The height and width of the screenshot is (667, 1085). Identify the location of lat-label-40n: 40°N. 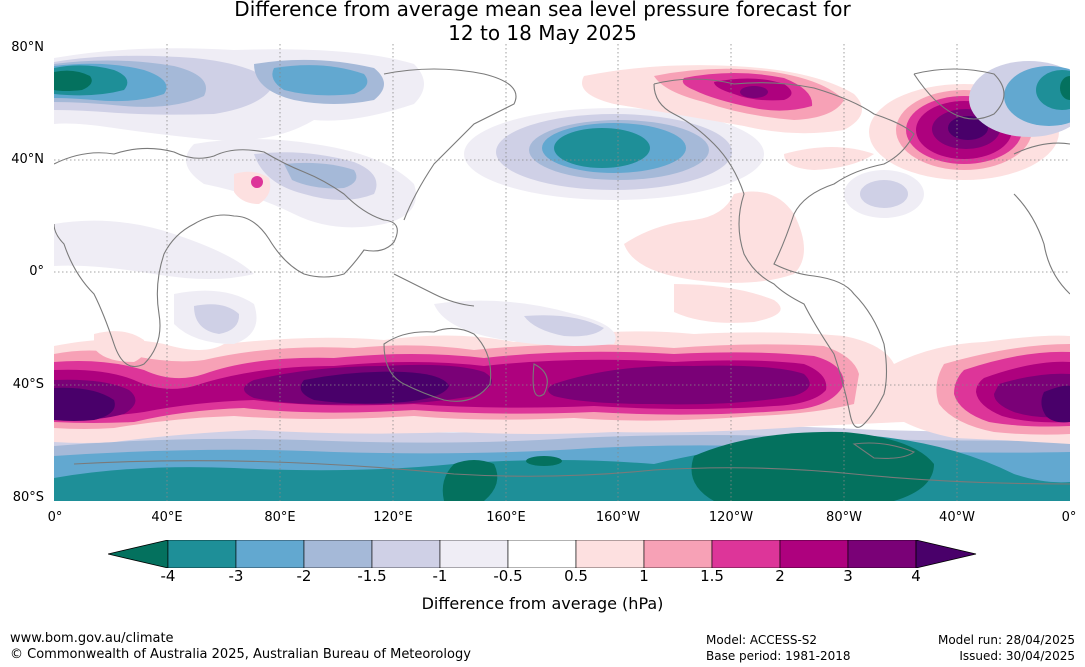
(27, 159).